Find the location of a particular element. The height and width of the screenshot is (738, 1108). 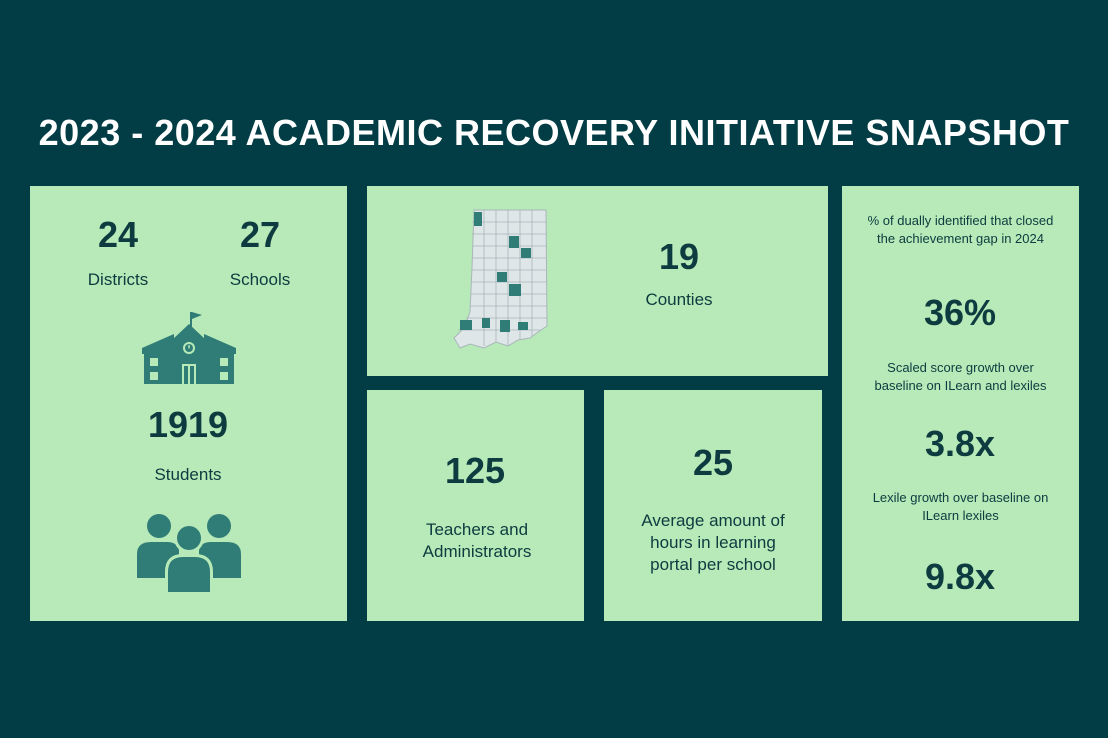

lexile-growth-value: 9.8x is located at coordinates (960, 576).